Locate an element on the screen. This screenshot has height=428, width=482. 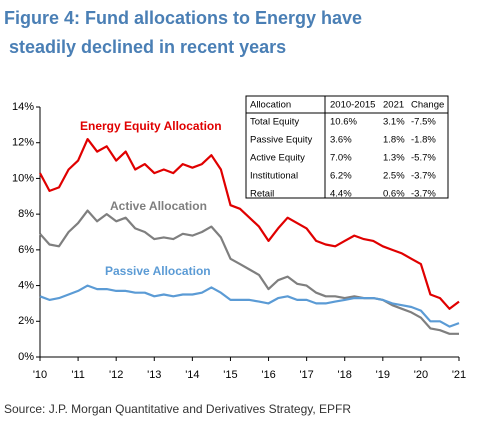
table-cell: 3.6% is located at coordinates (341, 140).